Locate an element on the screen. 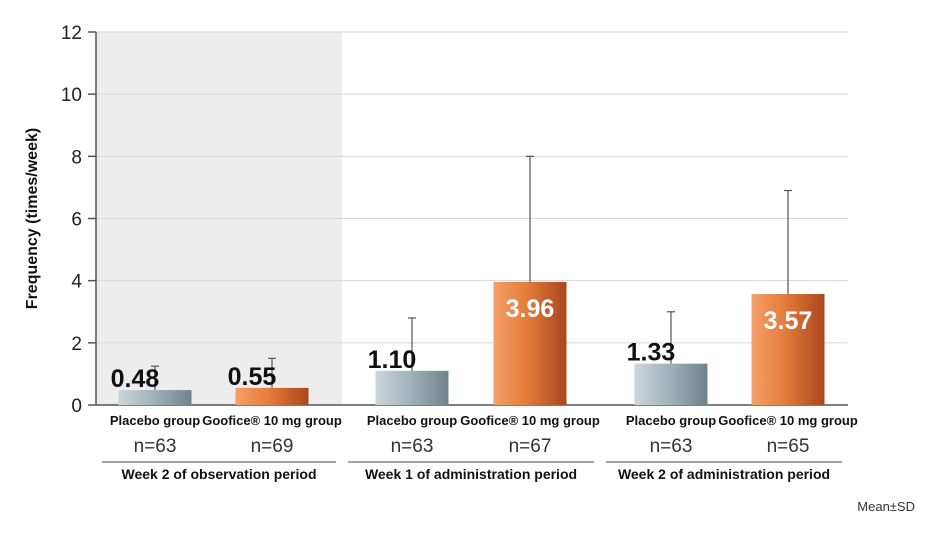  n-label: n=69 is located at coordinates (272, 446).